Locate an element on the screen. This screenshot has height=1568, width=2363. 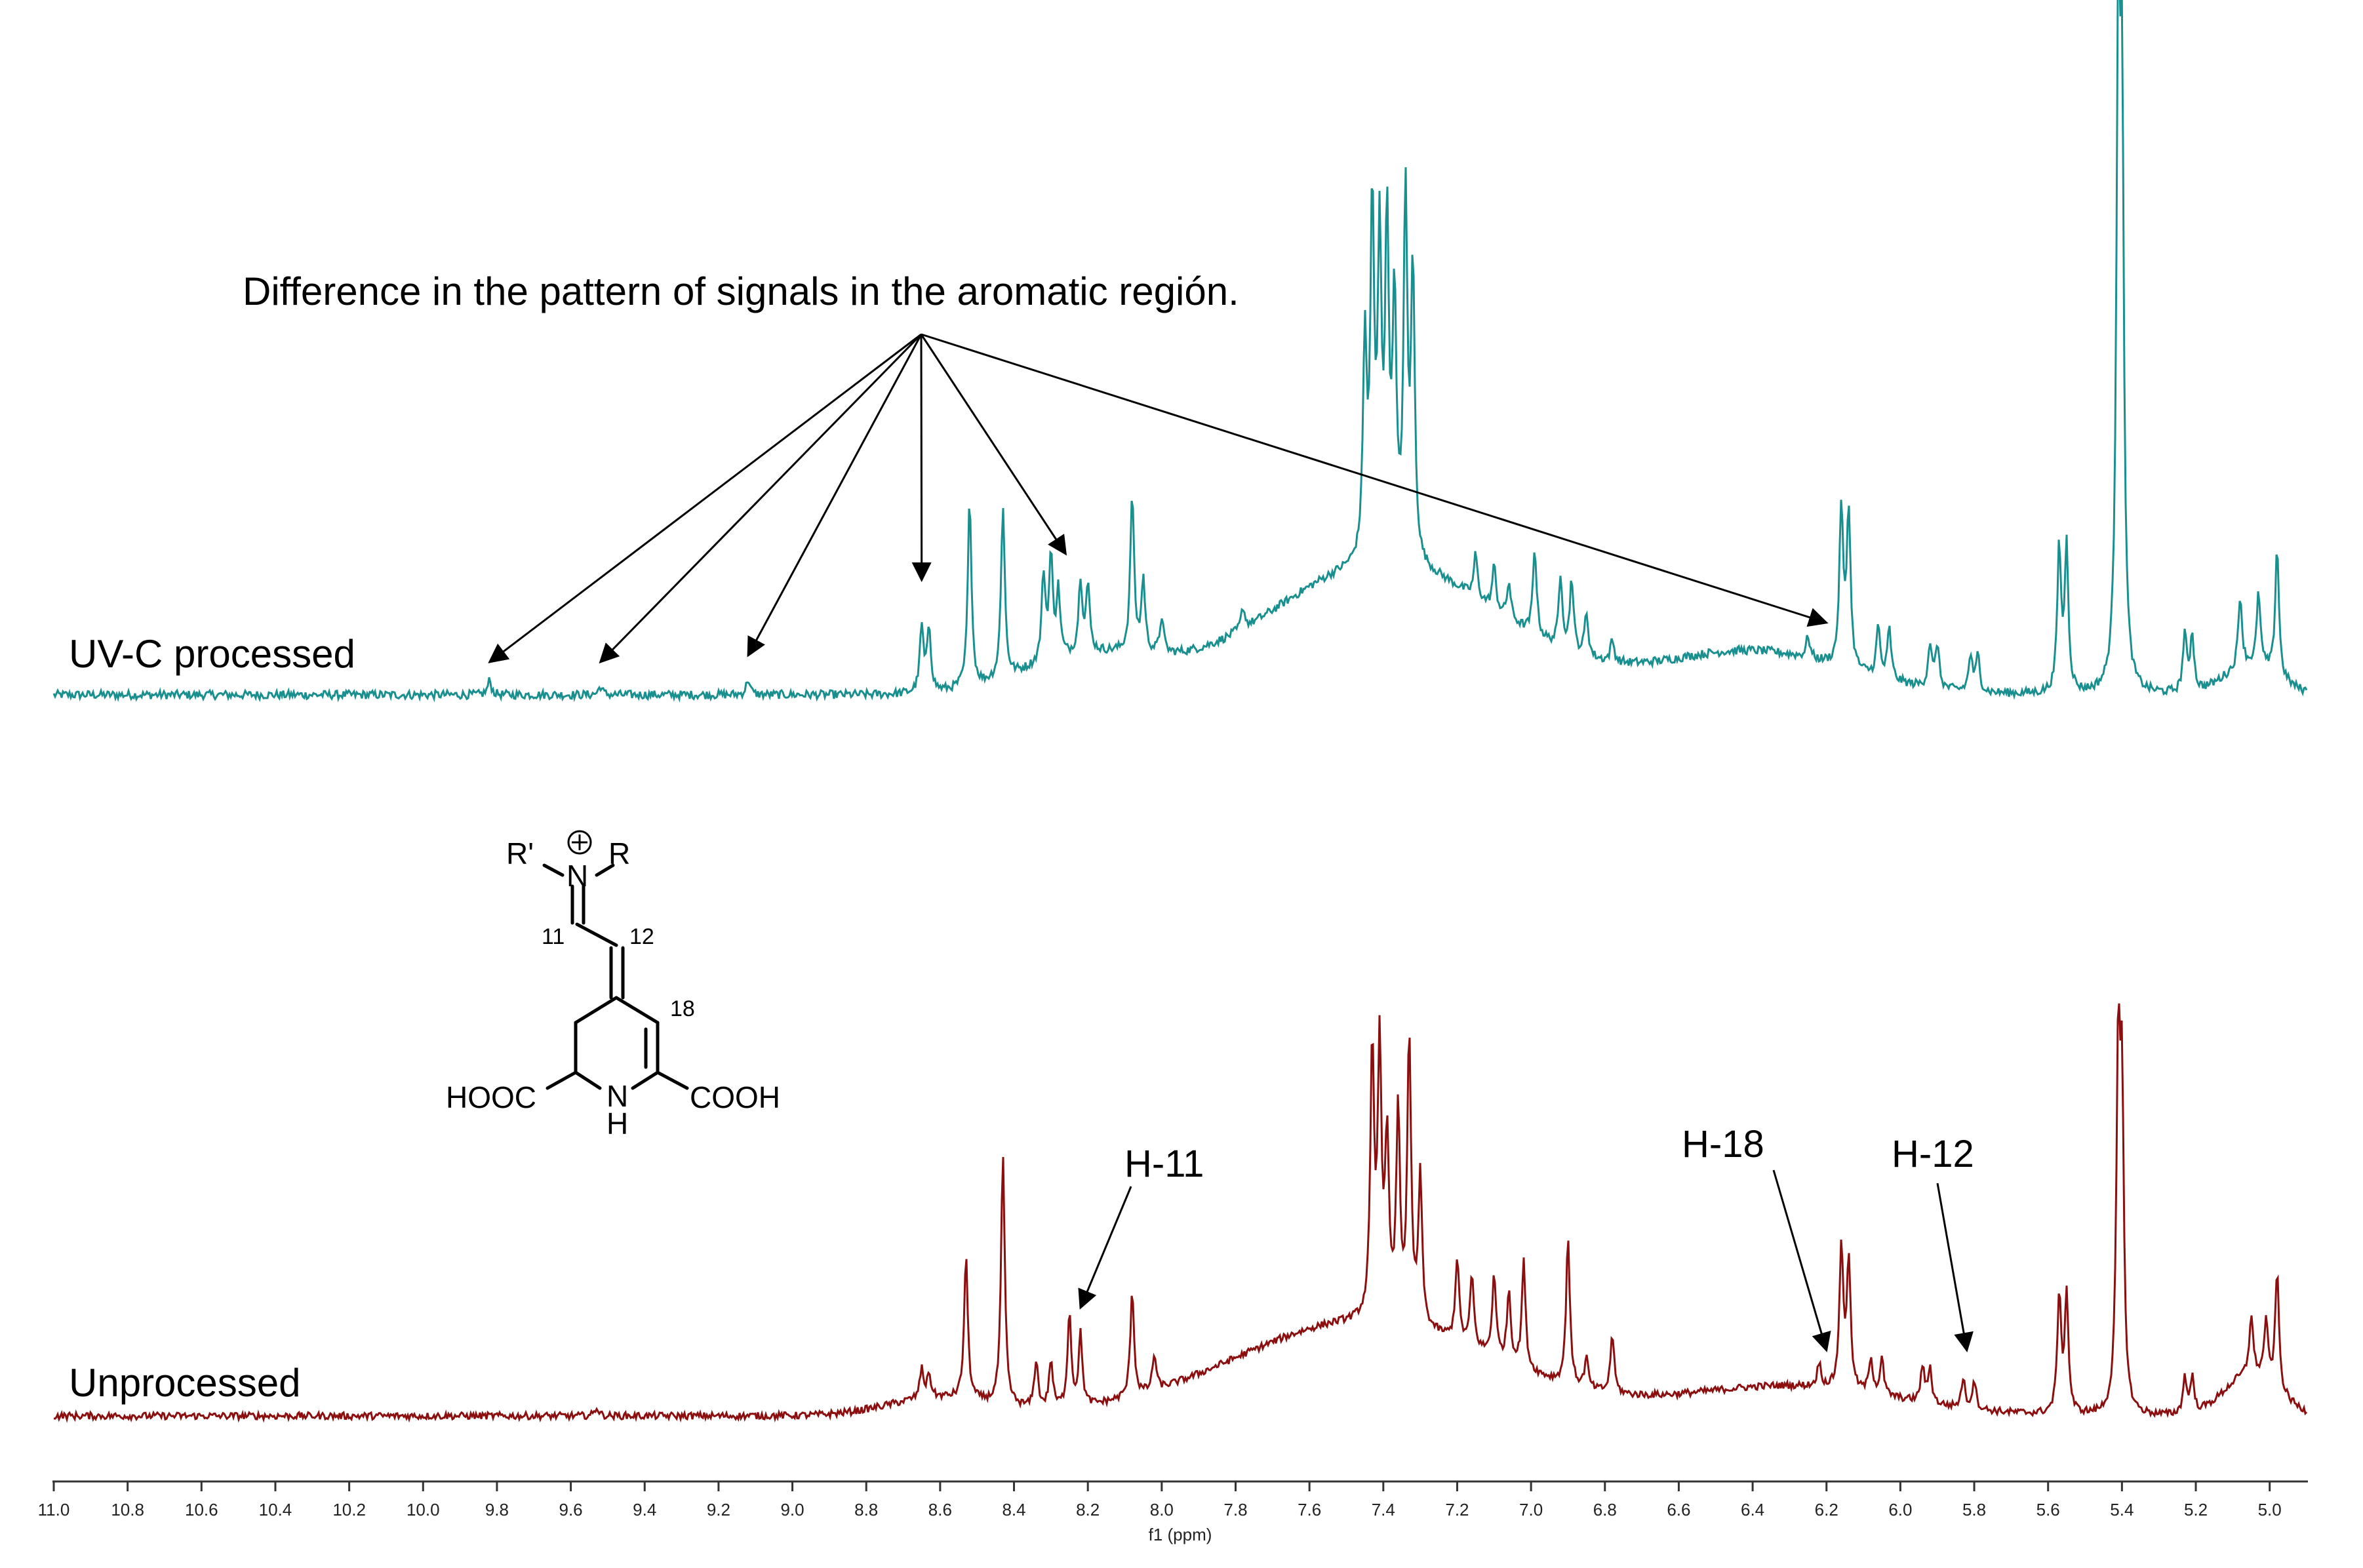
x-tick-label: 6.6 is located at coordinates (1678, 1509).